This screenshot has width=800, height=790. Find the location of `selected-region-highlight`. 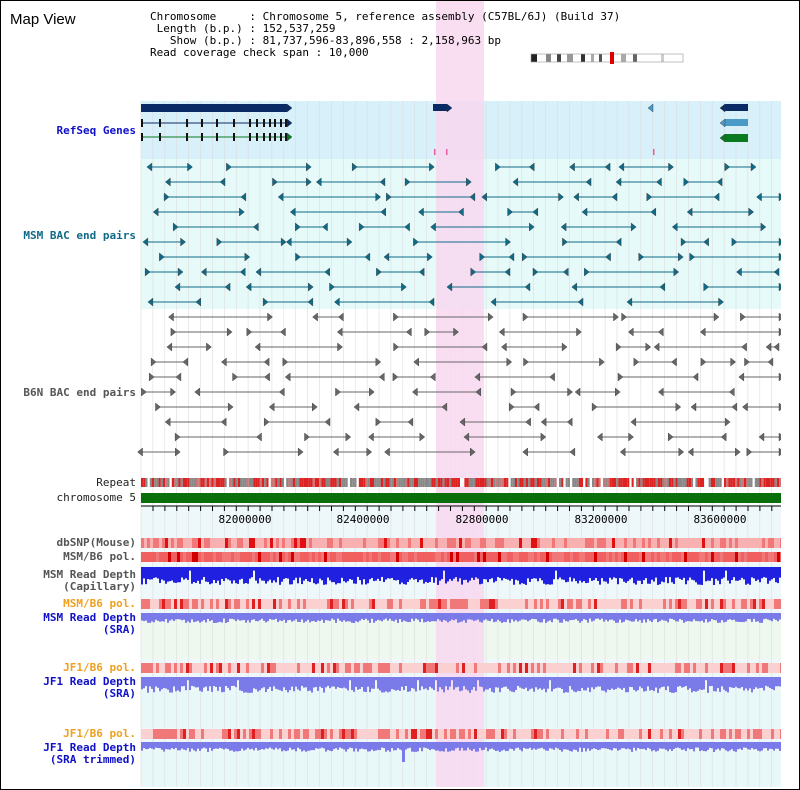

selected-region-highlight is located at coordinates (460, 394).